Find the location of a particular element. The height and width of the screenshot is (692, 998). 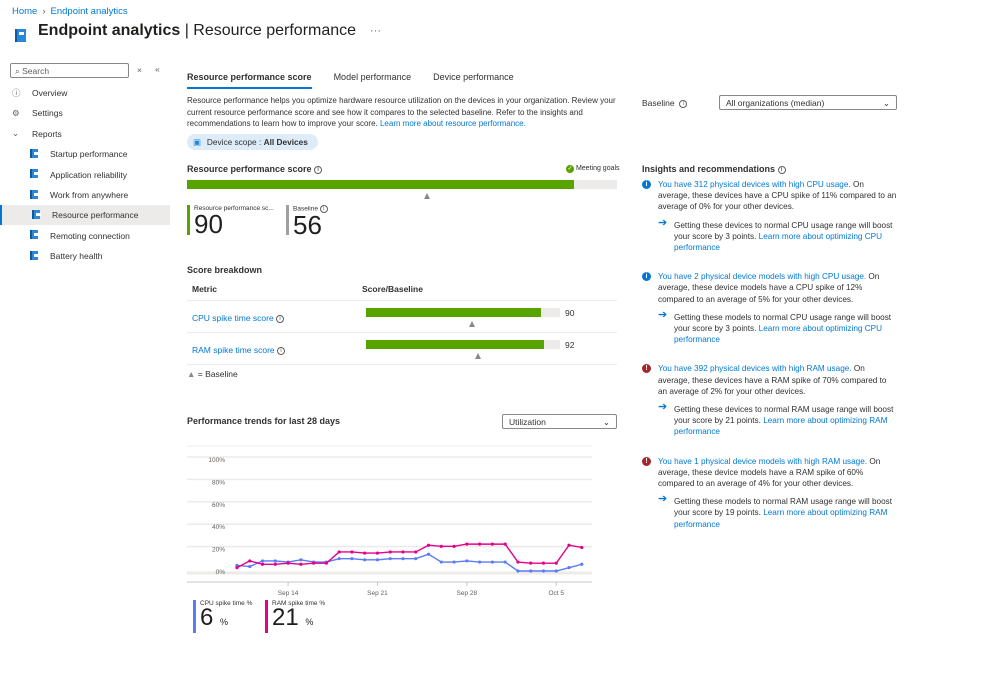

score-bar-fill is located at coordinates (380, 184).